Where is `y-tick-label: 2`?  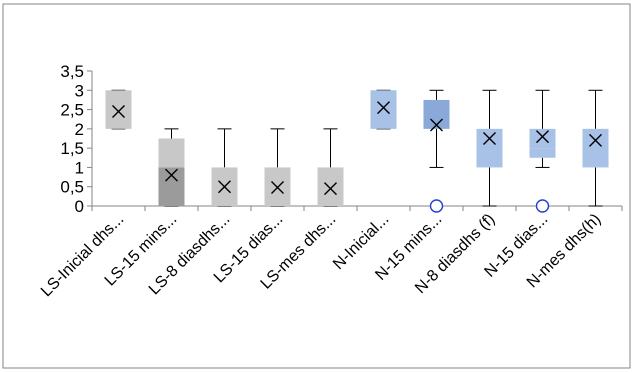
y-tick-label: 2 is located at coordinates (79, 129).